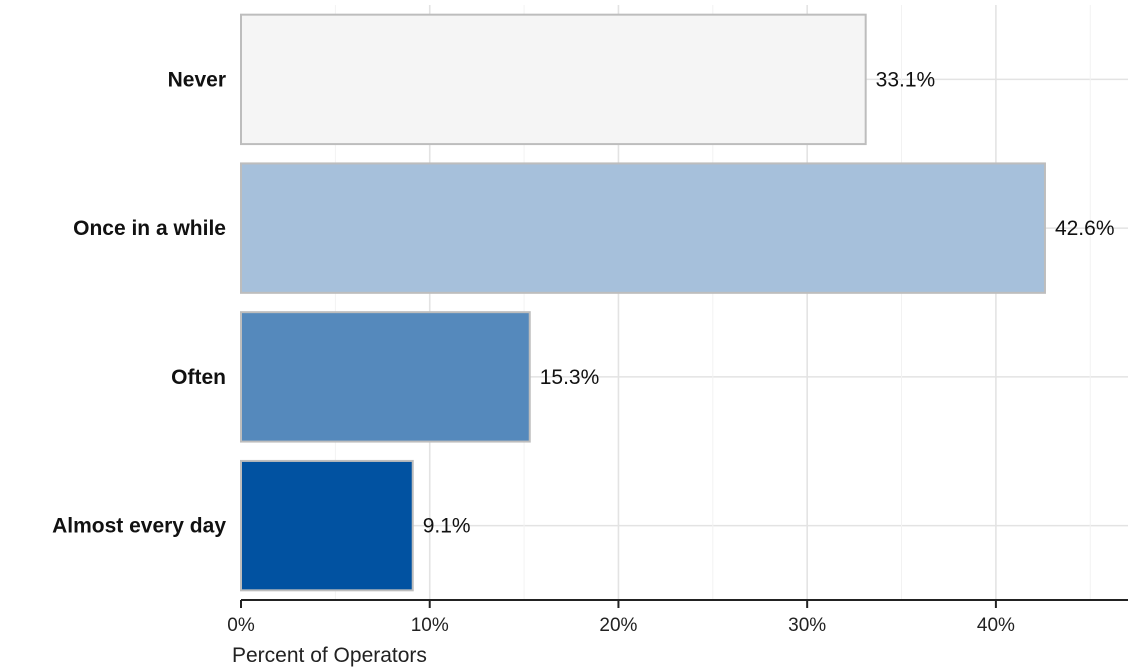 This screenshot has width=1128, height=670. I want to click on x-axis-title: Percent of Operators, so click(329, 655).